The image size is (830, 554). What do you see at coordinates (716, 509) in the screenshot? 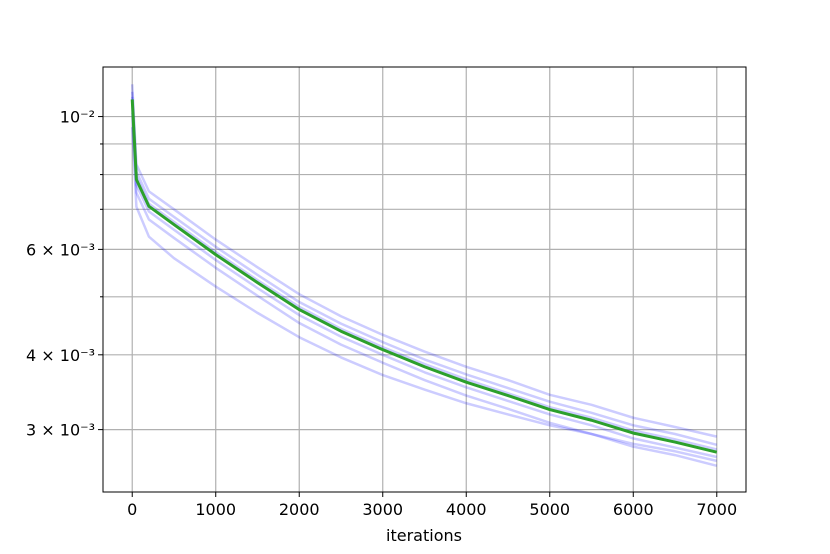
I see `x-tick-label: 7000` at bounding box center [716, 509].